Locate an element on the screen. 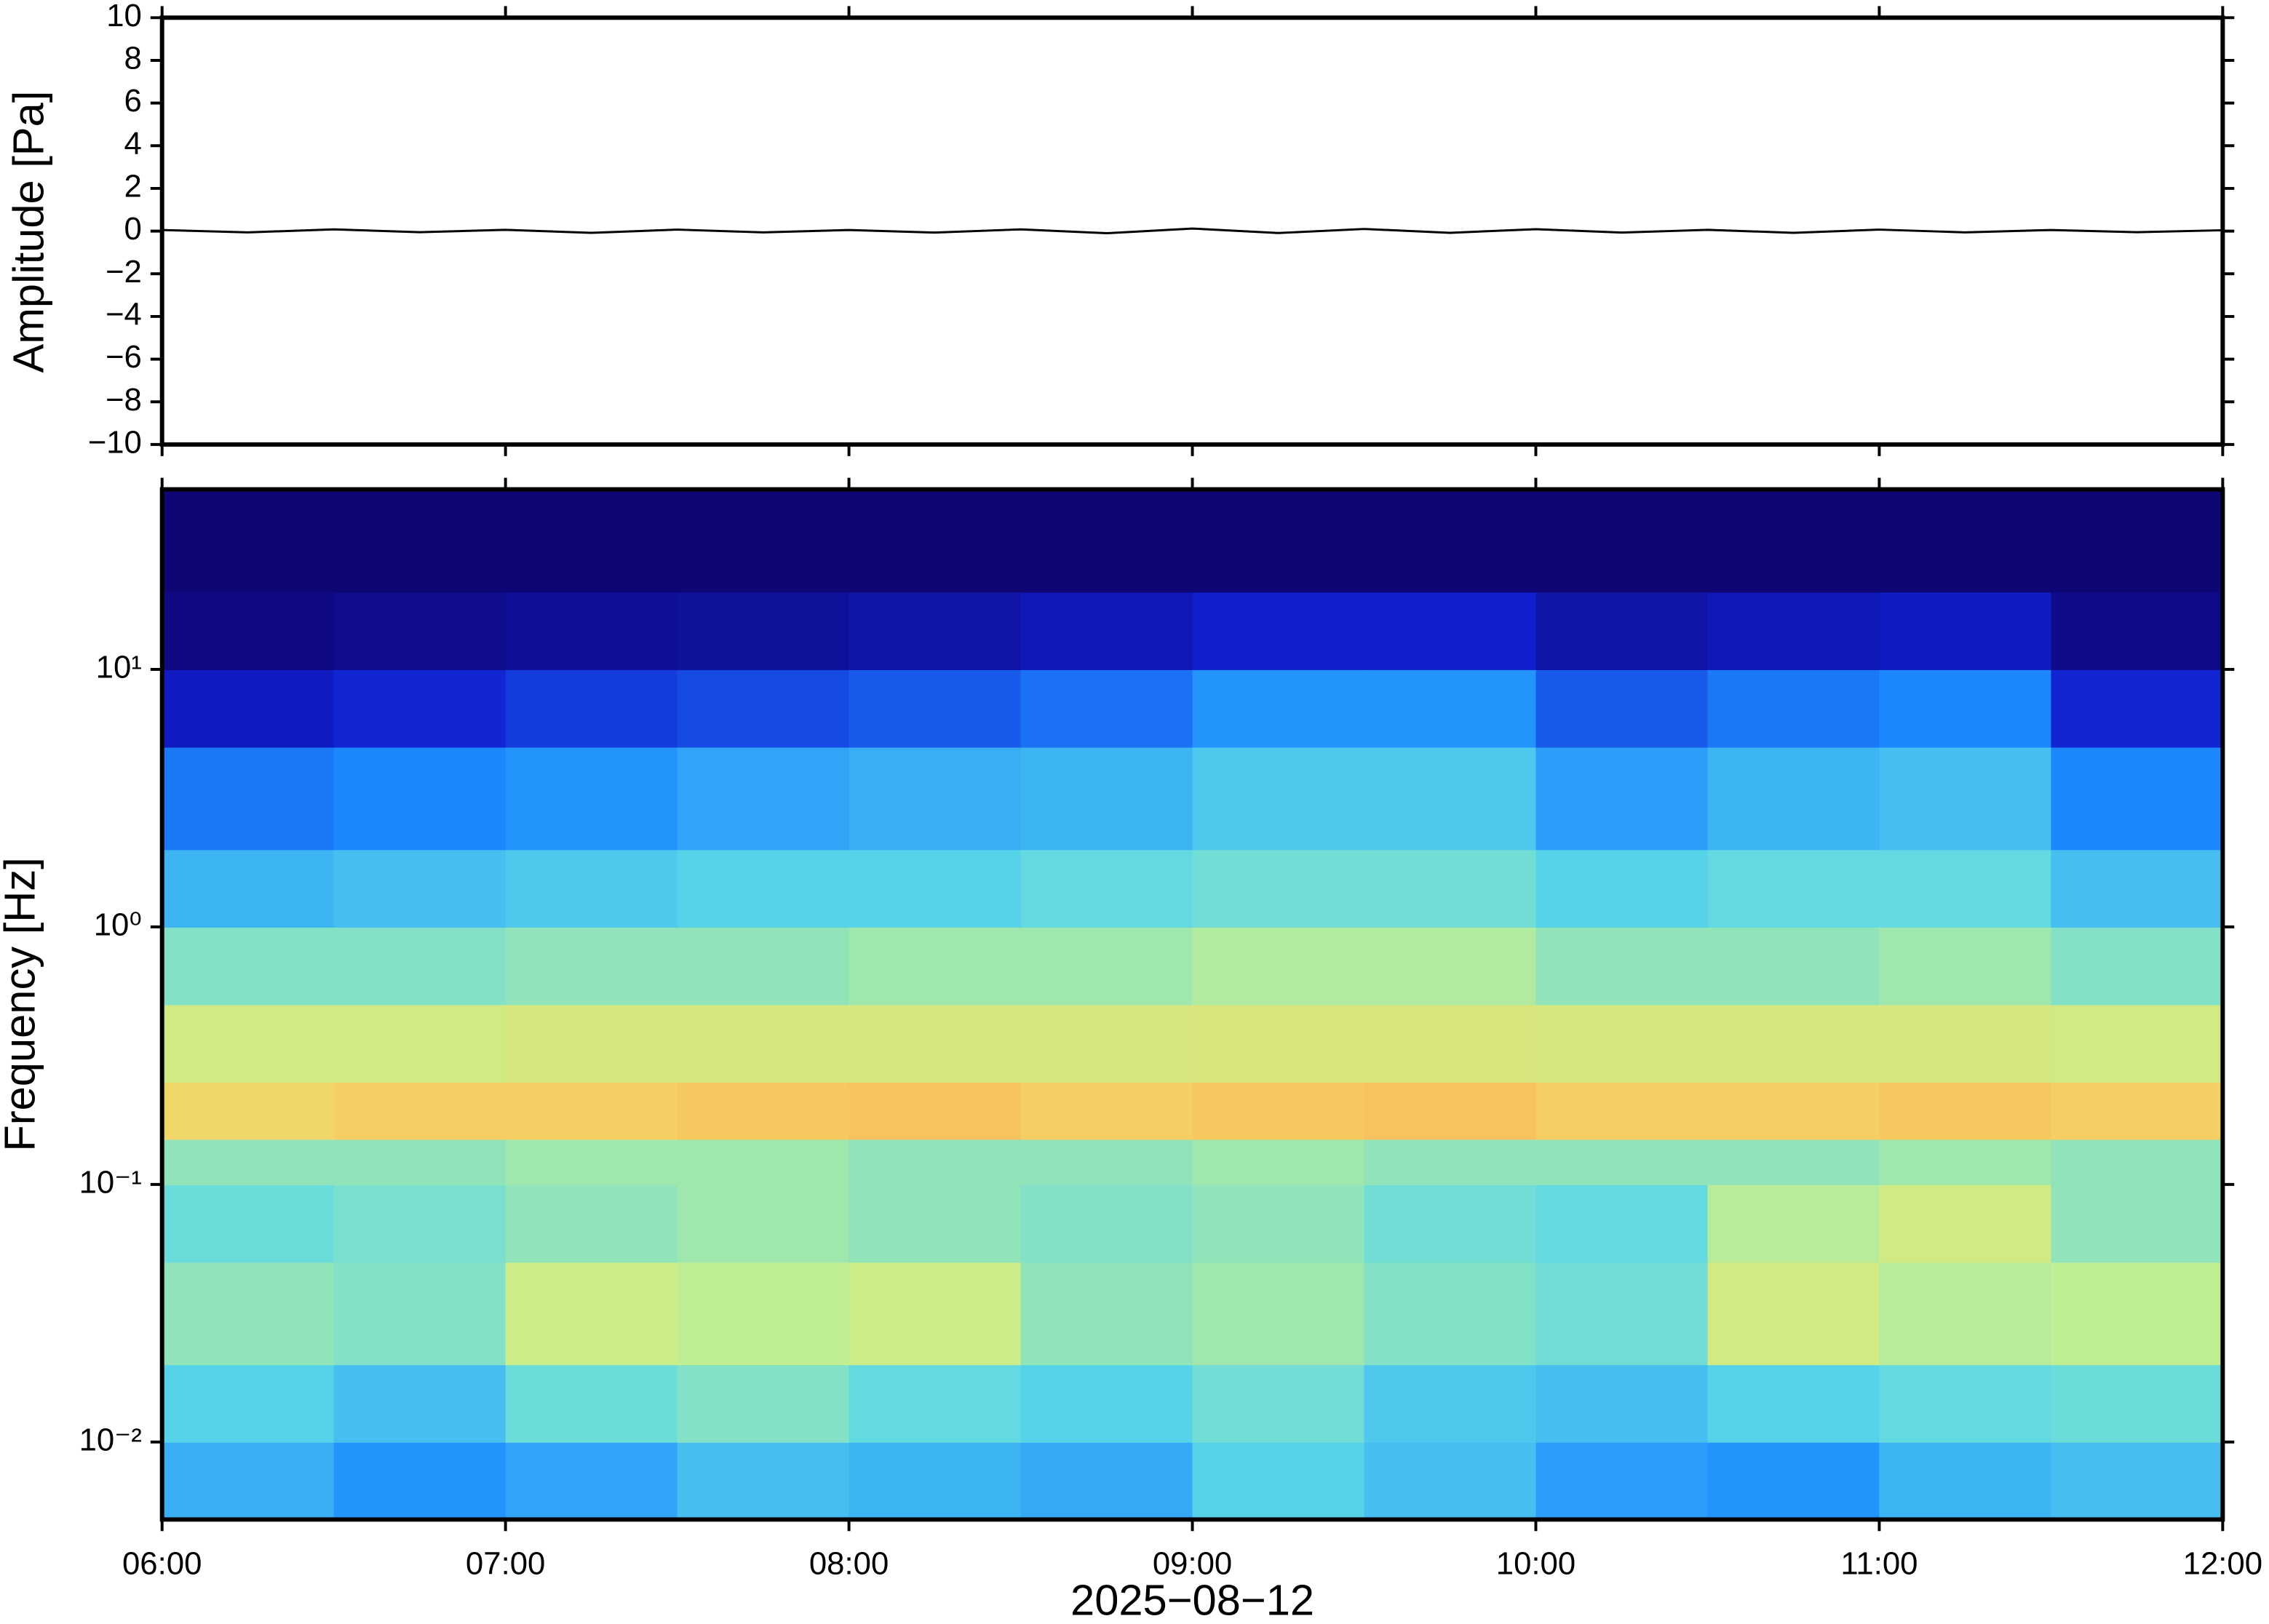 This screenshot has width=2269, height=1624. y-tick-label: 4 is located at coordinates (133, 144).